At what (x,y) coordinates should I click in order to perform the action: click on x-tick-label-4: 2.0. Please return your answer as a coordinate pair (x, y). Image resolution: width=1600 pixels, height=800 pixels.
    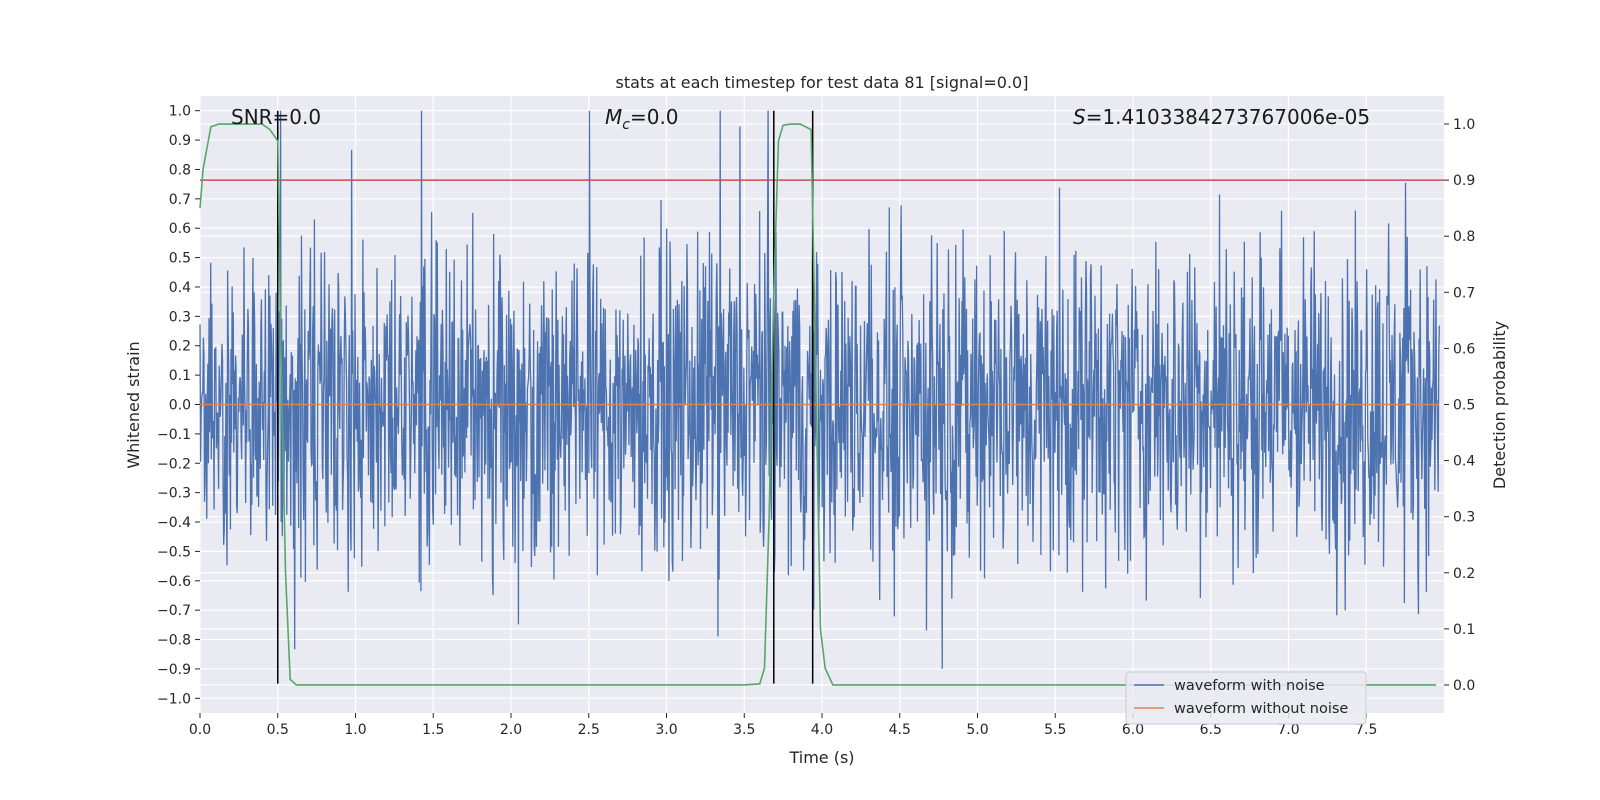
    Looking at the image, I should click on (511, 730).